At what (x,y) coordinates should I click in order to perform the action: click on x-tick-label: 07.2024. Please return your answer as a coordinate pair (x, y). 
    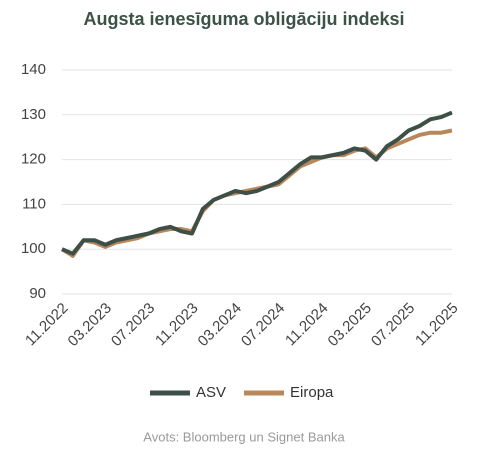
    Looking at the image, I should click on (263, 325).